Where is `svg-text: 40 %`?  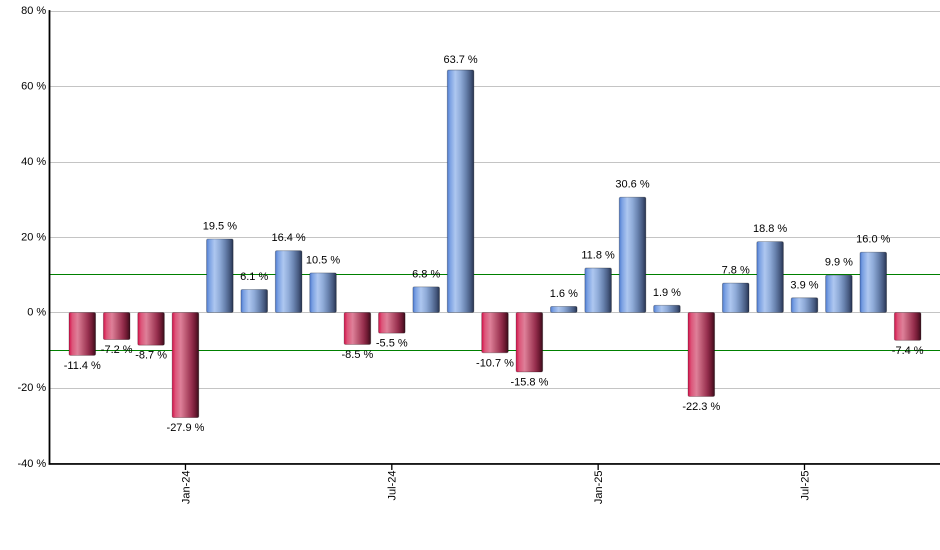
svg-text: 40 % is located at coordinates (33, 162).